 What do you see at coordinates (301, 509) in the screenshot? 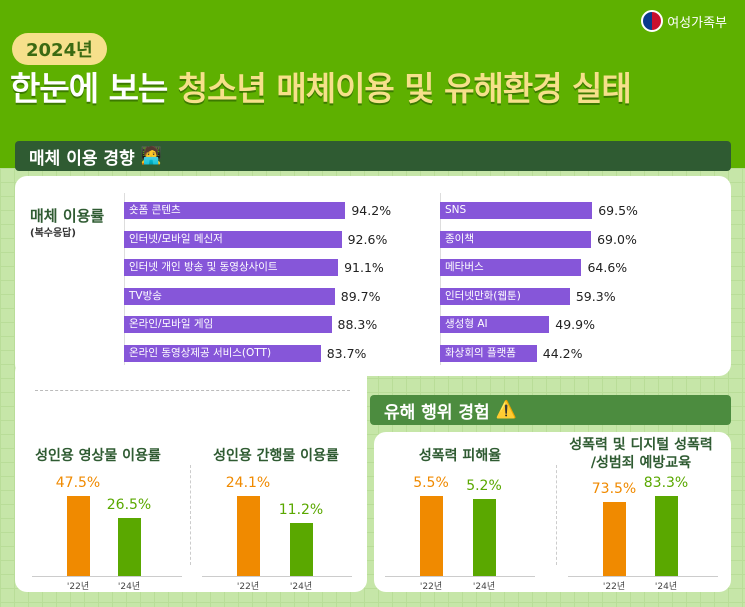
I see `bar-value-label: 11.2%` at bounding box center [301, 509].